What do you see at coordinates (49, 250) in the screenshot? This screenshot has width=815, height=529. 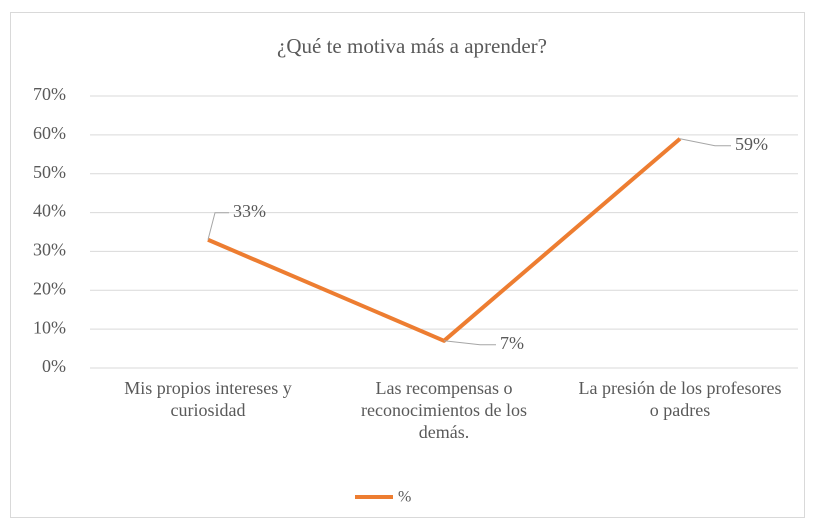 I see `y-tick-label: 30%` at bounding box center [49, 250].